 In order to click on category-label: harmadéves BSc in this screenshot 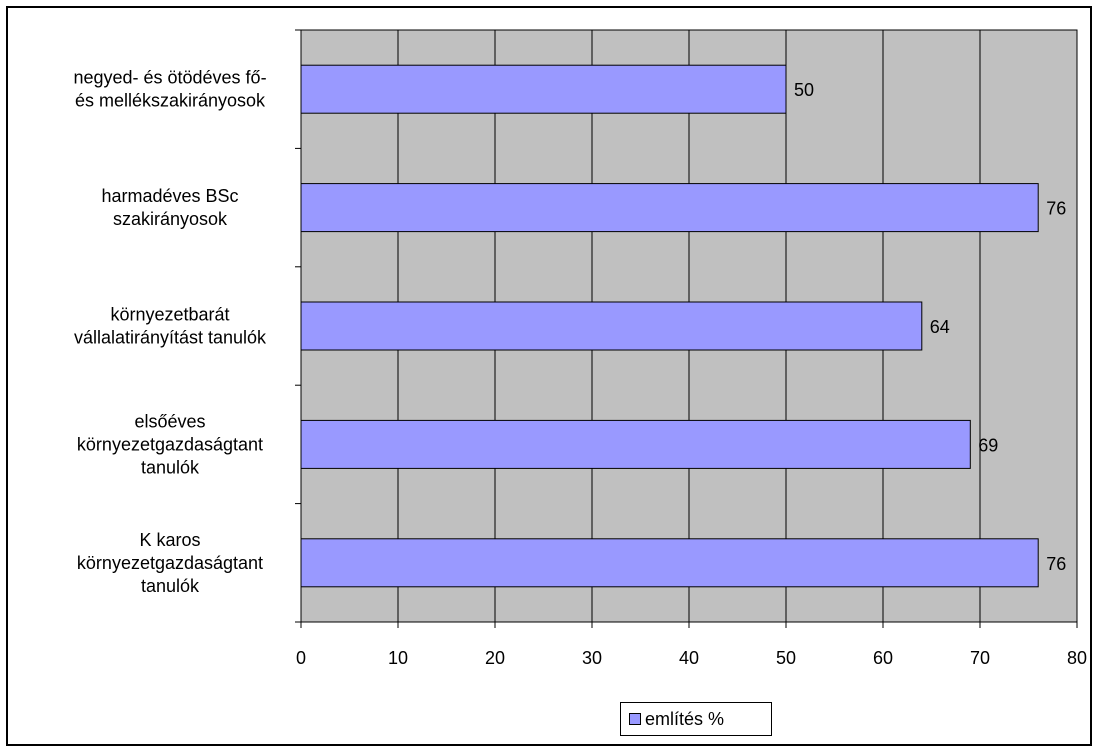, I will do `click(169, 196)`.